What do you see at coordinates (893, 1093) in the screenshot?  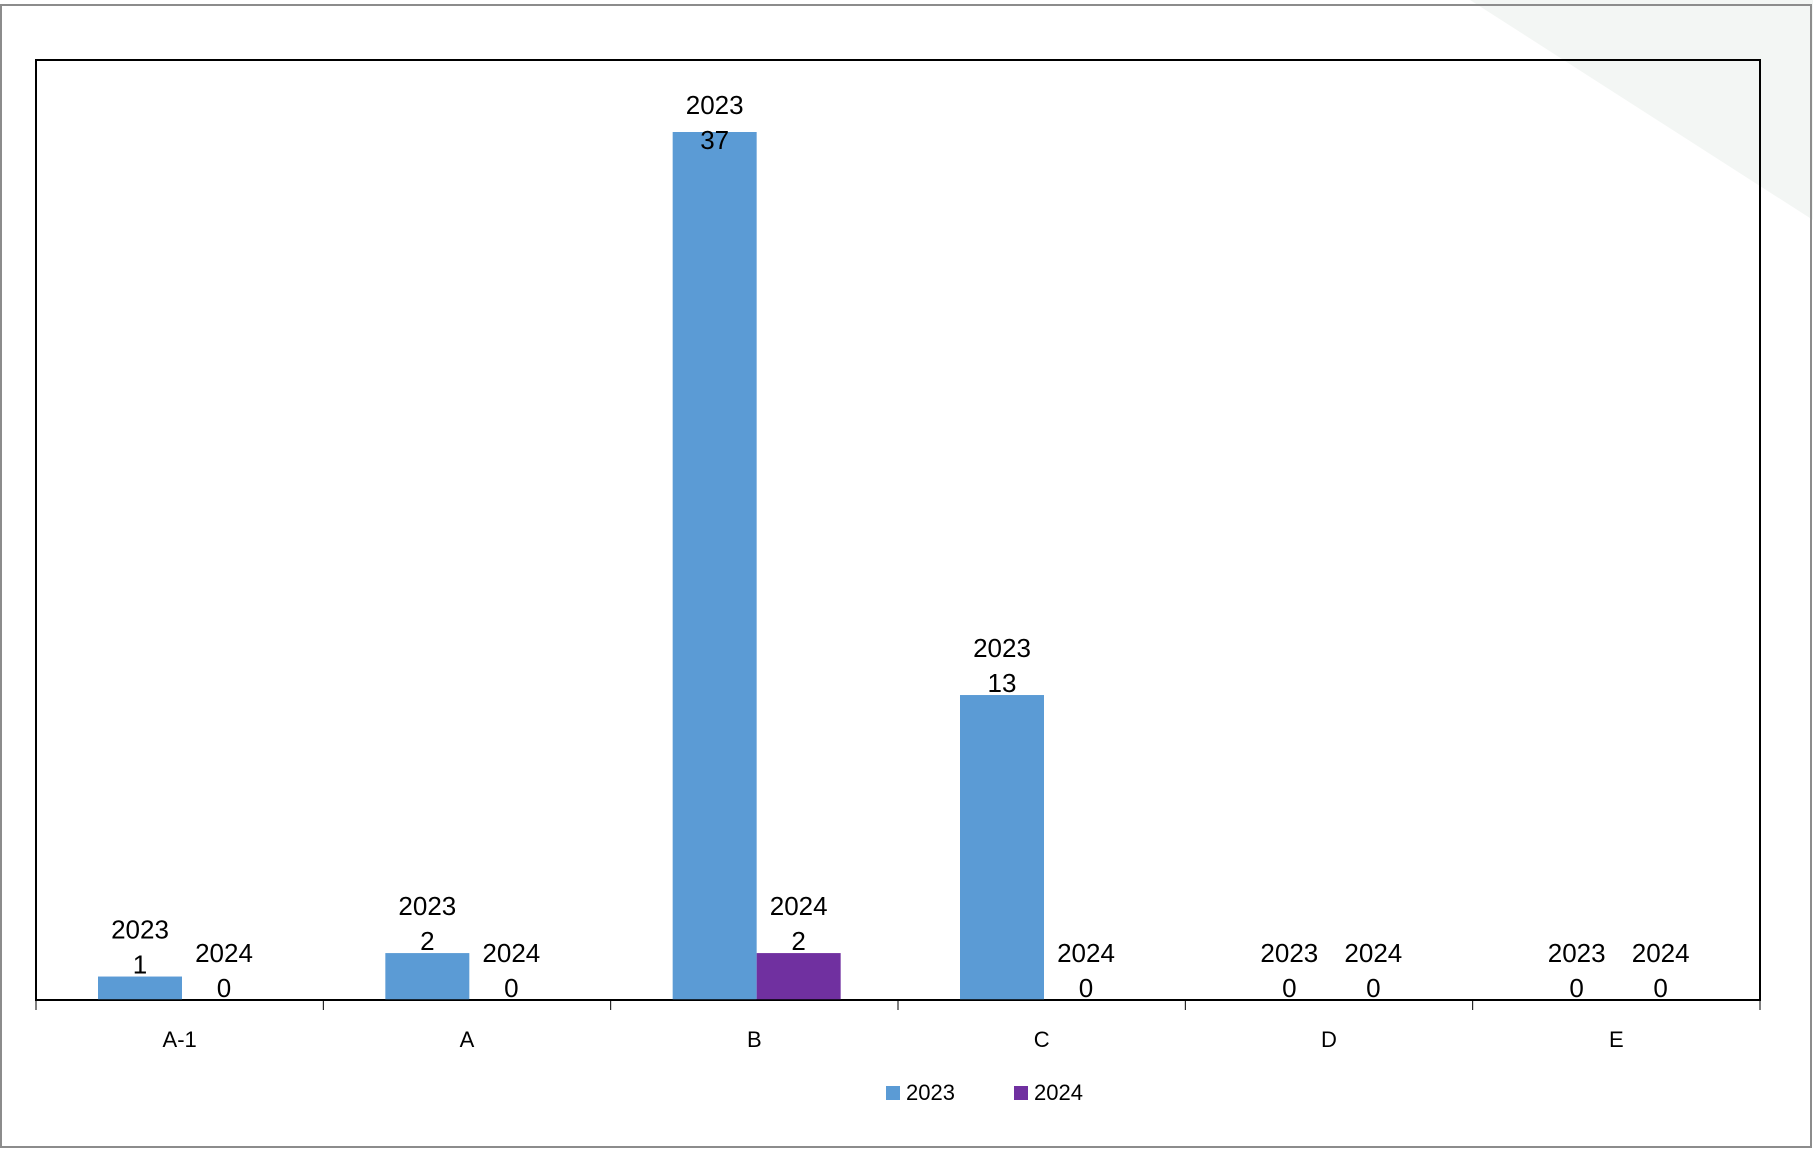 I see `legend-swatch-2023` at bounding box center [893, 1093].